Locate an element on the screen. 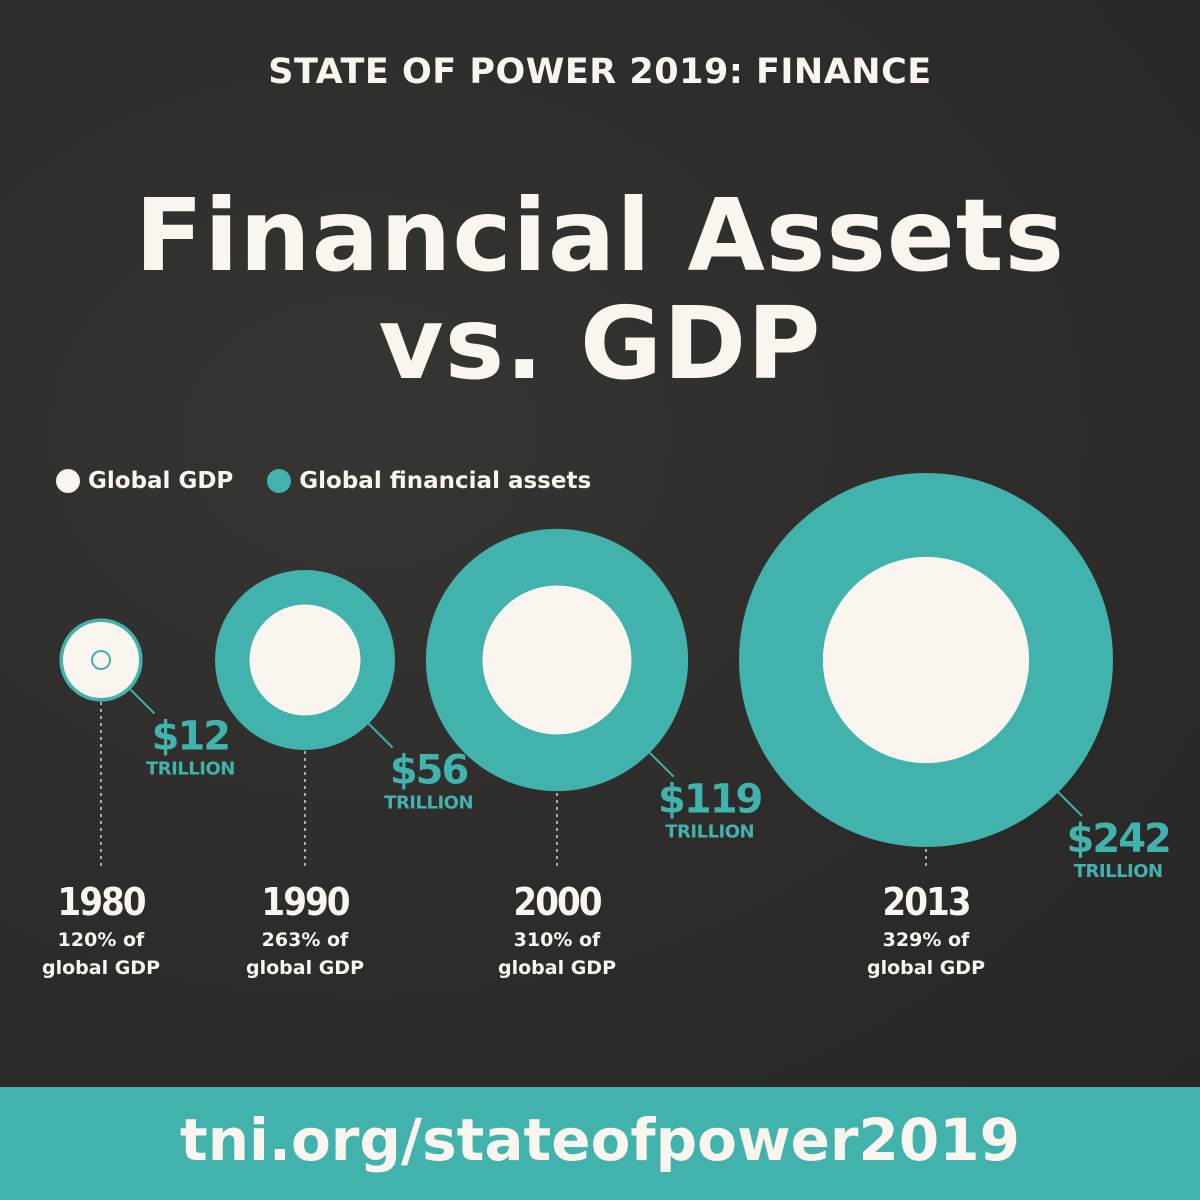 The image size is (1200, 1200). assets-swatch is located at coordinates (279, 481).